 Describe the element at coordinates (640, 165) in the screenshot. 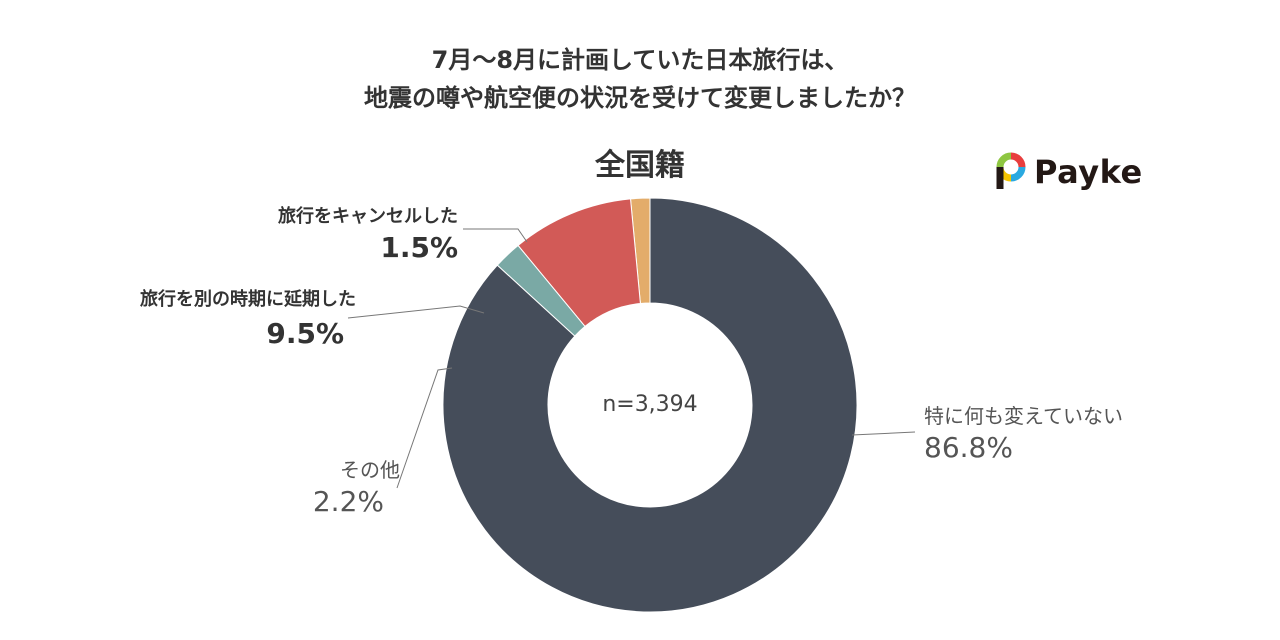

I see `chart-subtitle: 全国籍` at that location.